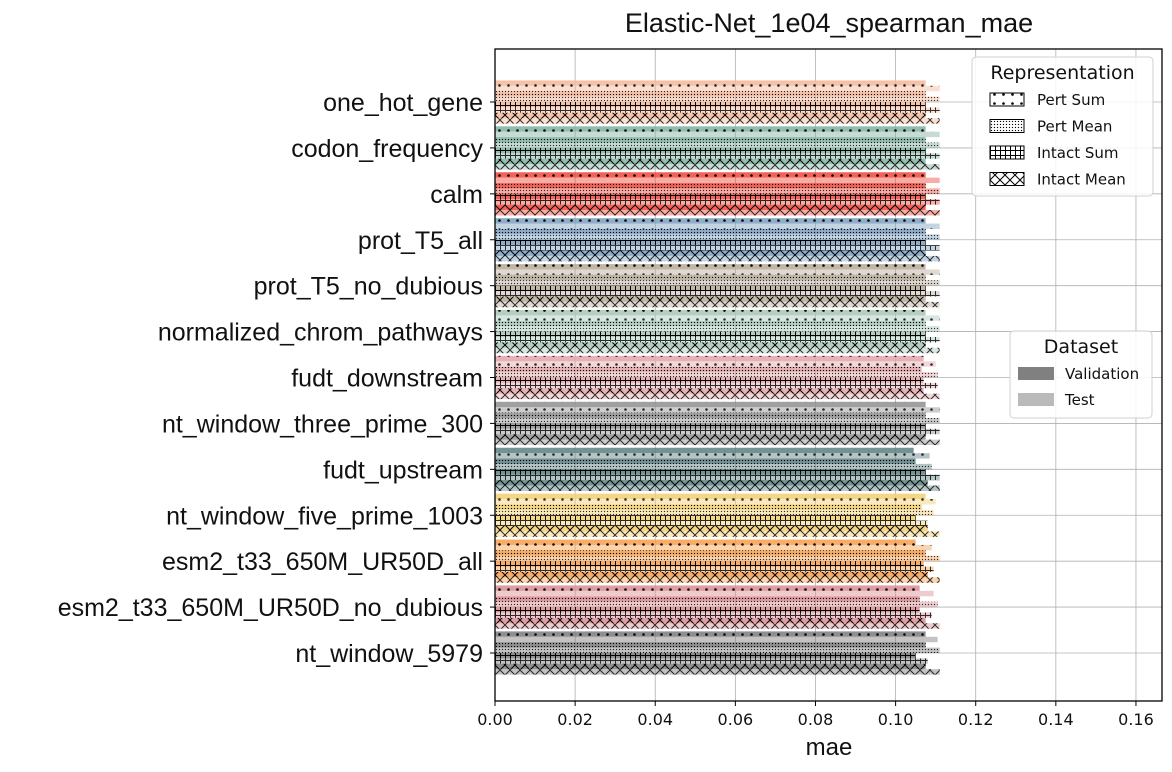 The height and width of the screenshot is (772, 1172). Describe the element at coordinates (322, 562) in the screenshot. I see `y-category-label: esm2_t33_650M_UR50D_all` at that location.